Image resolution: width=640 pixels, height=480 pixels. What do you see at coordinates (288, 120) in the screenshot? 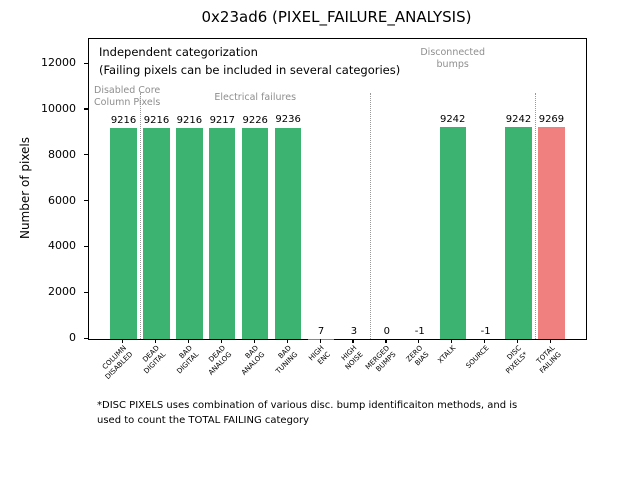
I see `bar-value-label: 9236` at bounding box center [288, 120].